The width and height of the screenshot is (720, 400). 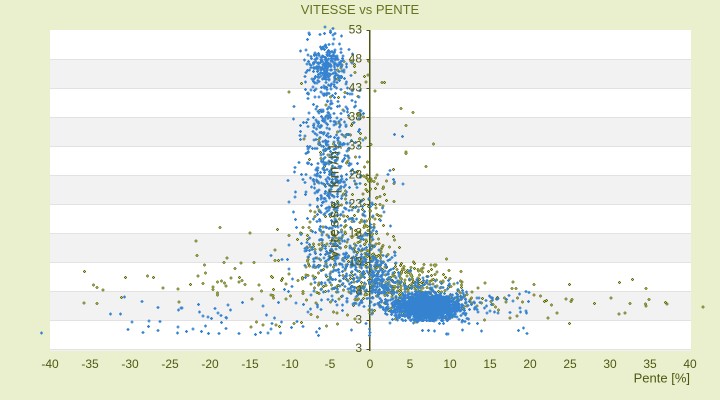 What do you see at coordinates (370, 364) in the screenshot?
I see `svg-text: 0` at bounding box center [370, 364].